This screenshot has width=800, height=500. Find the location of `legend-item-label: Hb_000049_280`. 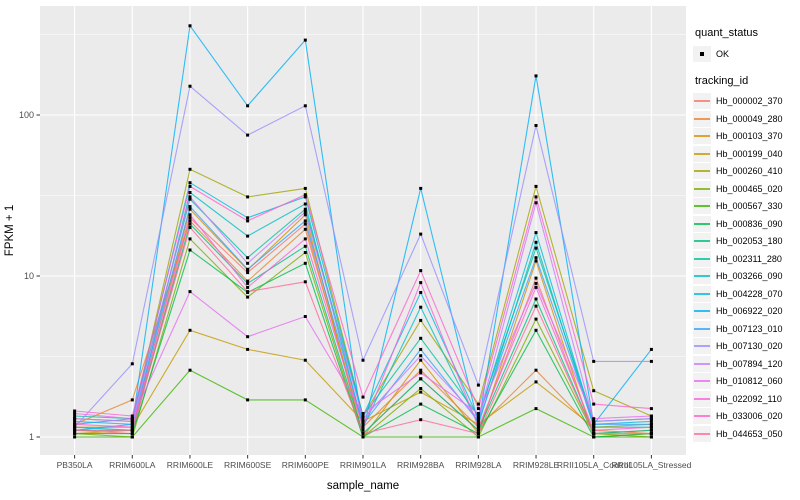

legend-item-label: Hb_000049_280 is located at coordinates (749, 118).